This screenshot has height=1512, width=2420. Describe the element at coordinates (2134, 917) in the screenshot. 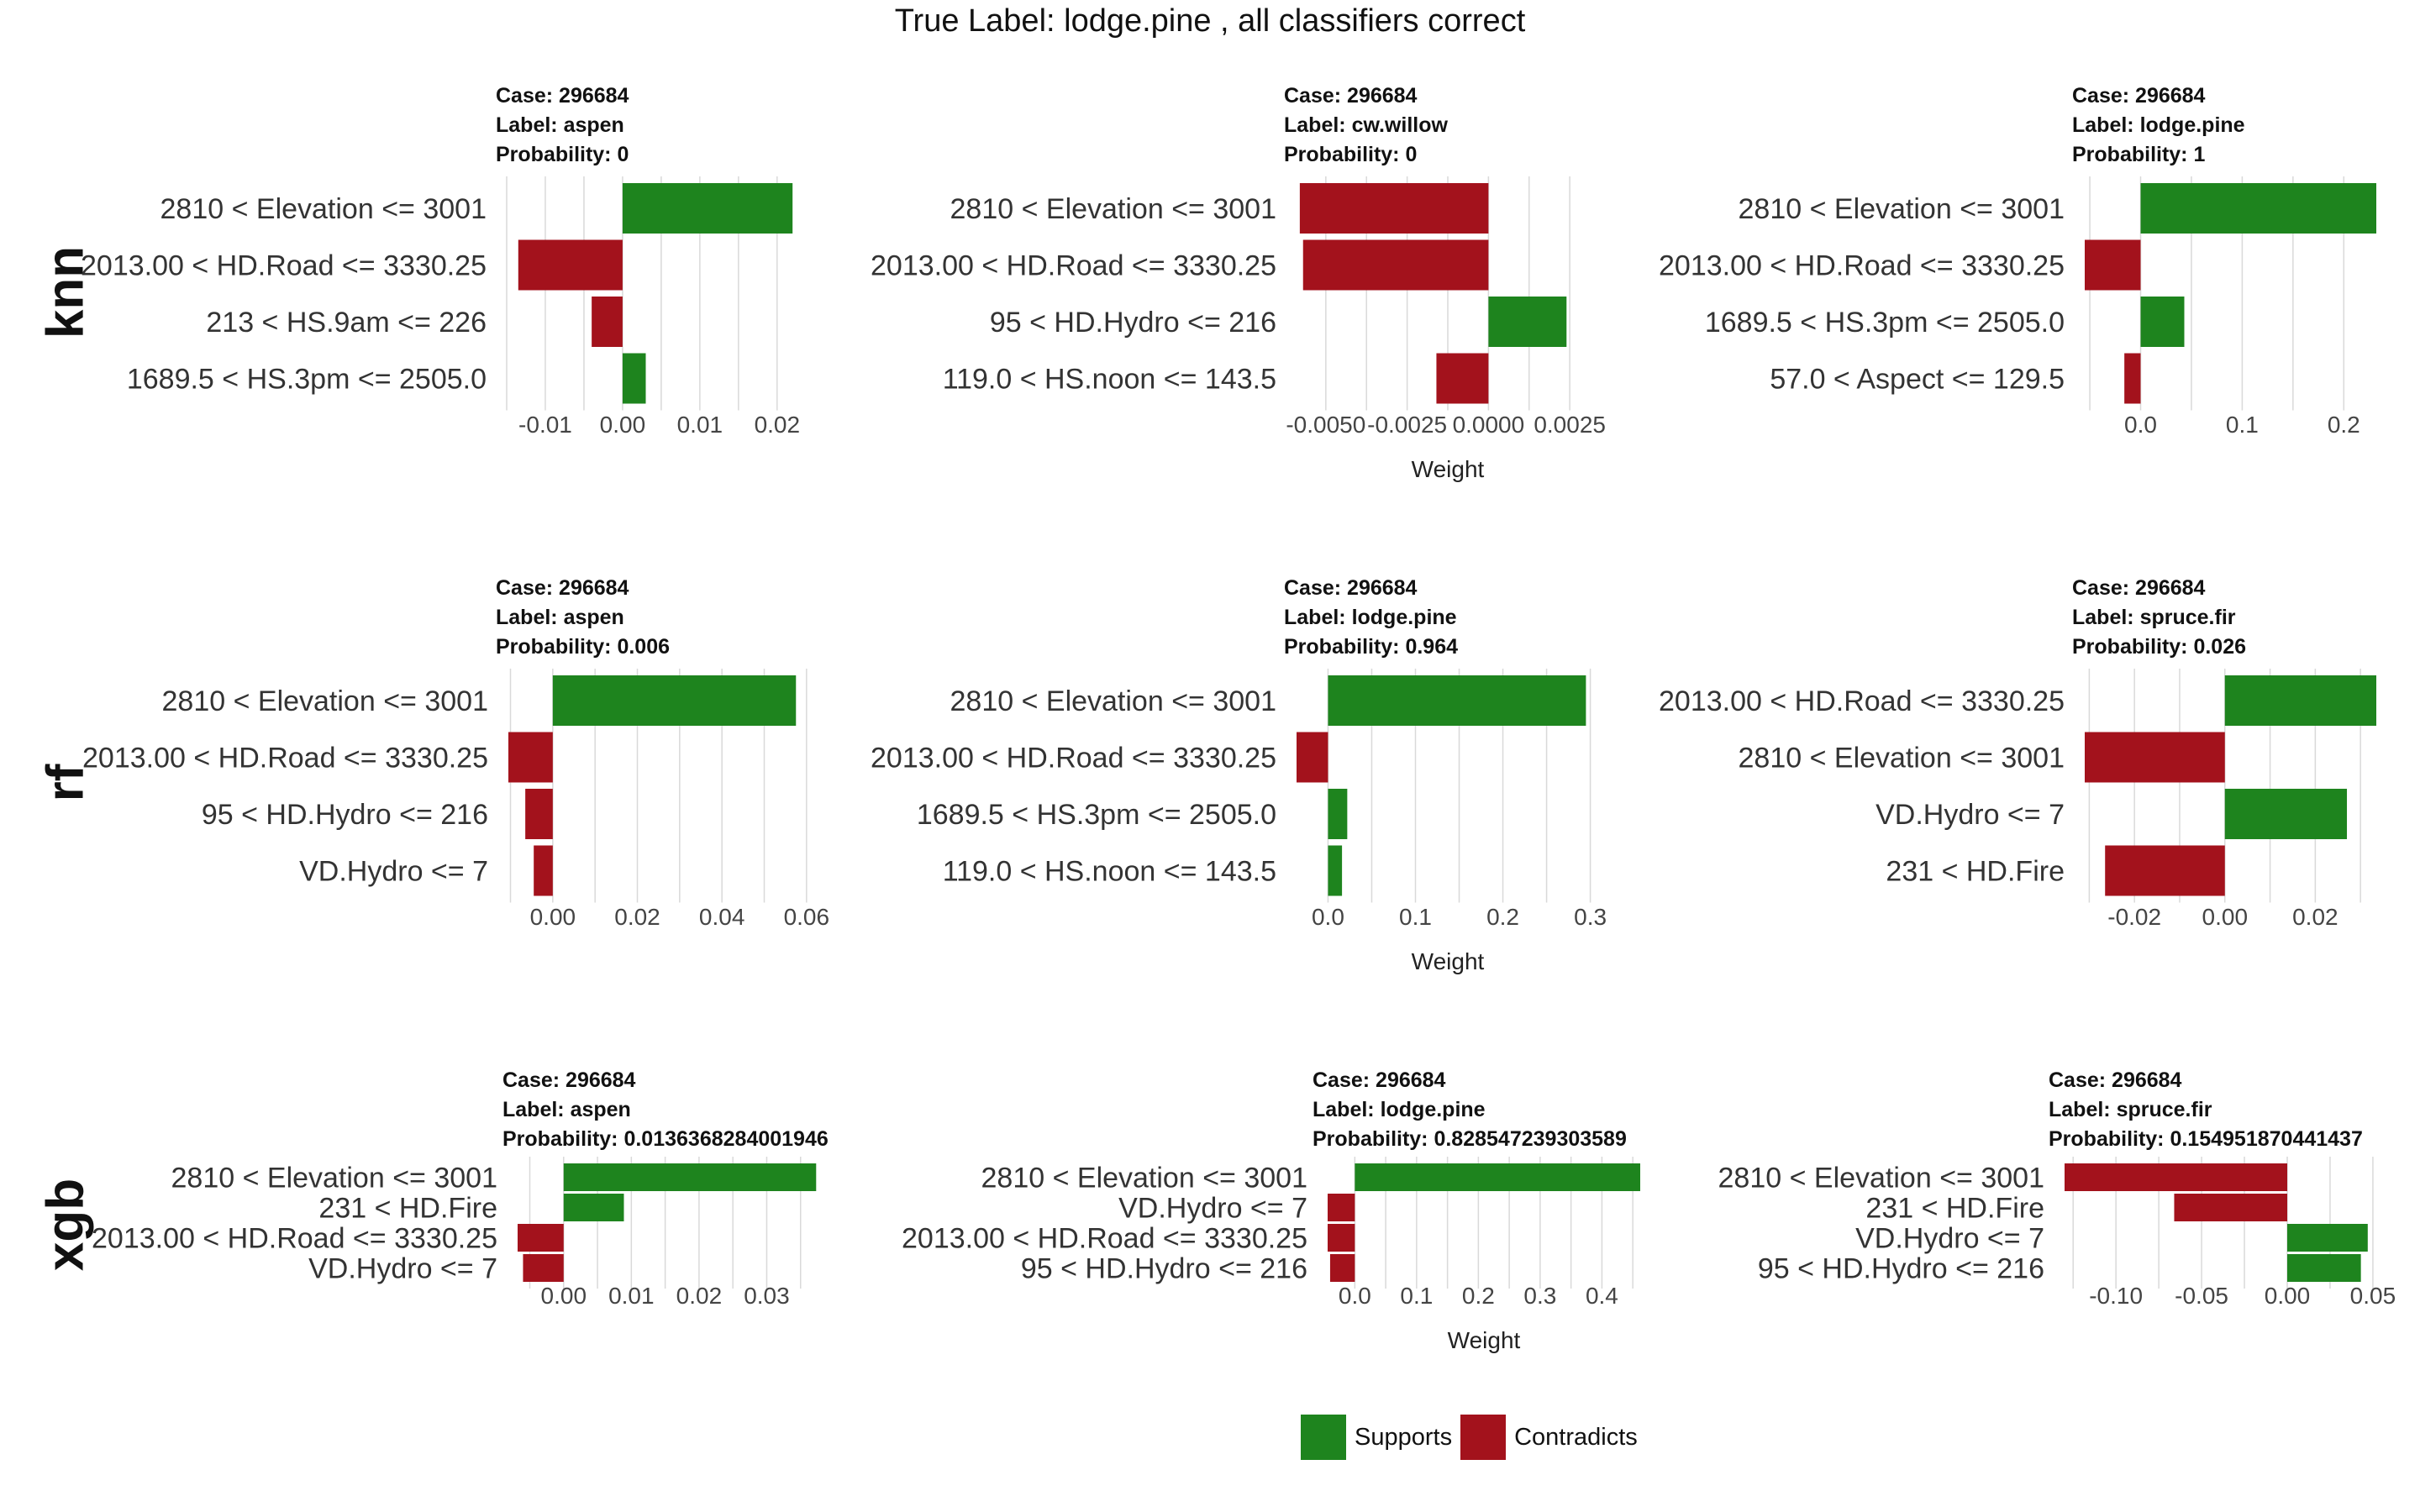

I see `tick-label: -0.02` at that location.